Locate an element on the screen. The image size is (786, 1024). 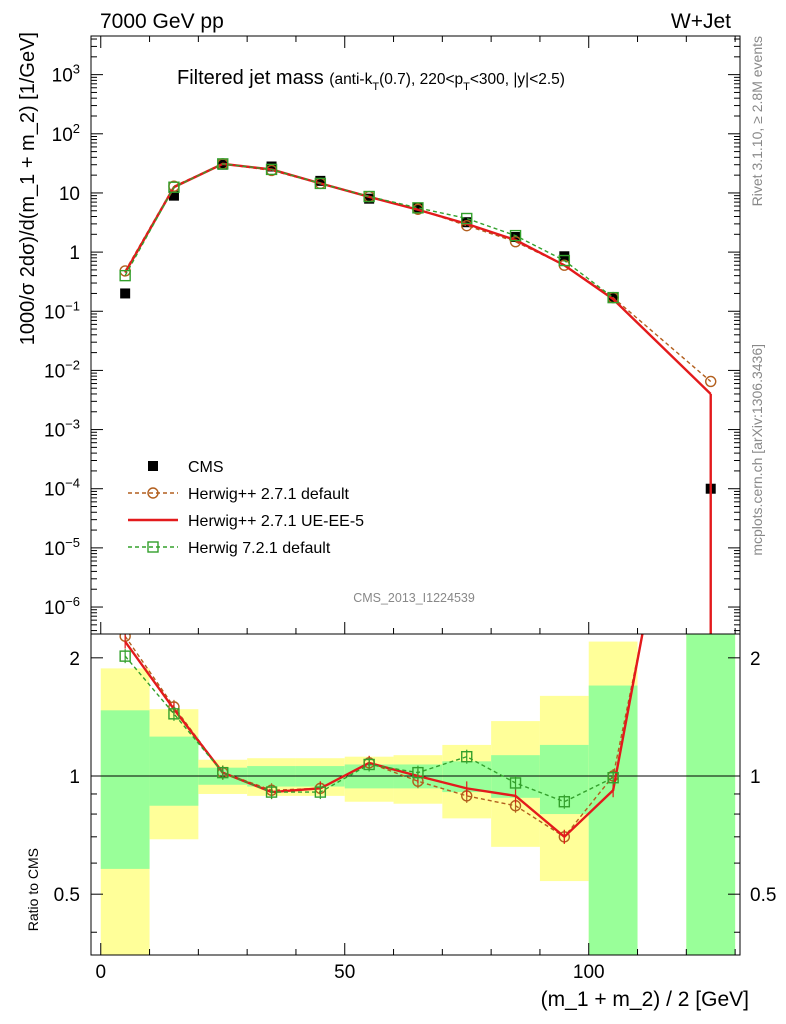
y-tick-label: 1 is located at coordinates (74, 253).